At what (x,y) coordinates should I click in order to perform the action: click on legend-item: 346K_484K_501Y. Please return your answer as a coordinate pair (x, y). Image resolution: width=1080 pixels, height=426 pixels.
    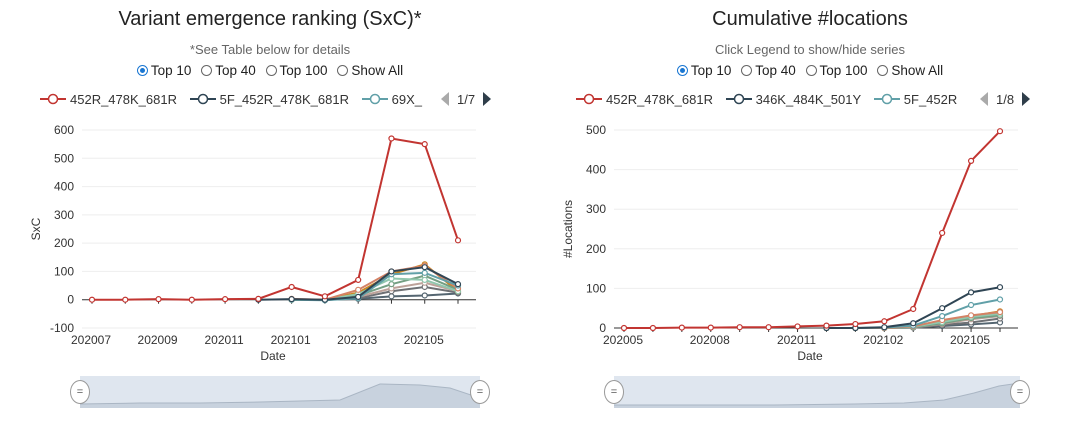
    Looking at the image, I should click on (793, 99).